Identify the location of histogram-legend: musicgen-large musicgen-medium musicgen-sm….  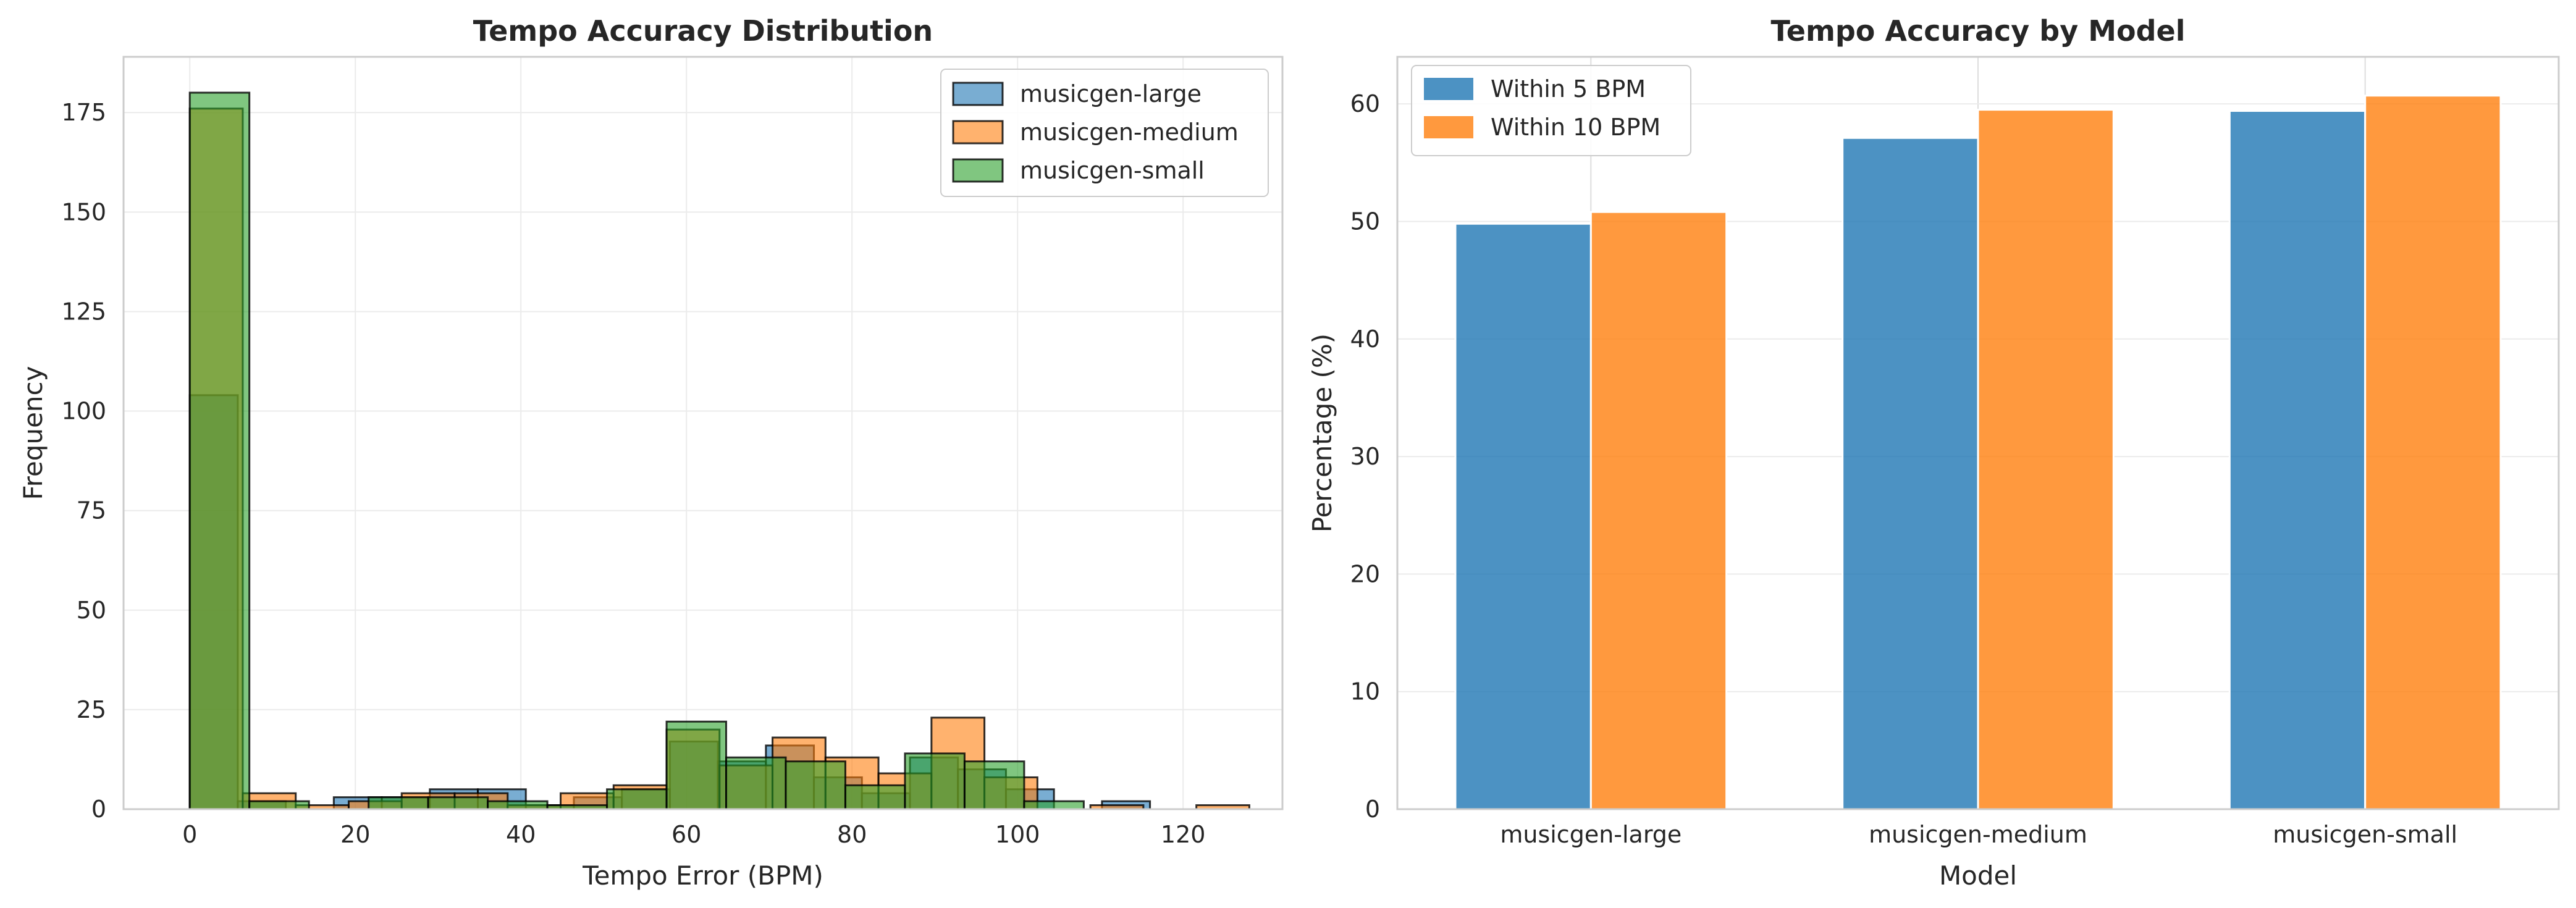
(1104, 133).